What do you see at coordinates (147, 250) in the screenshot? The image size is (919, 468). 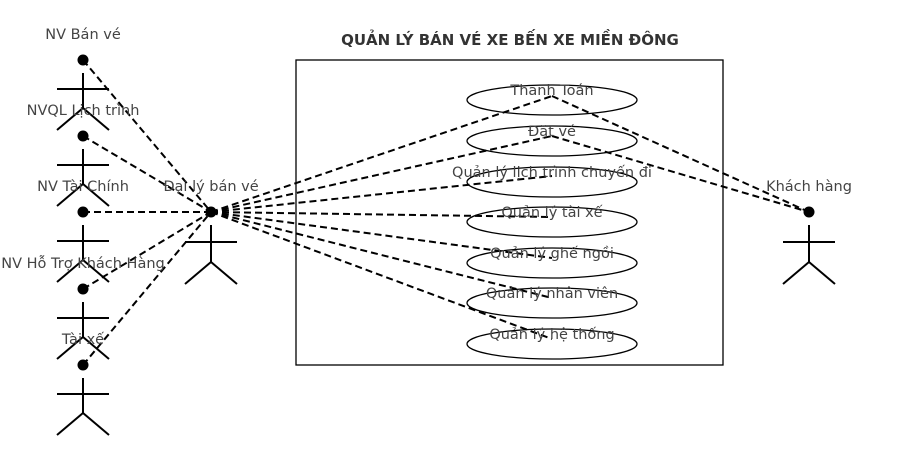 I see `assoc-nv-ho-tro-dai-ly` at bounding box center [147, 250].